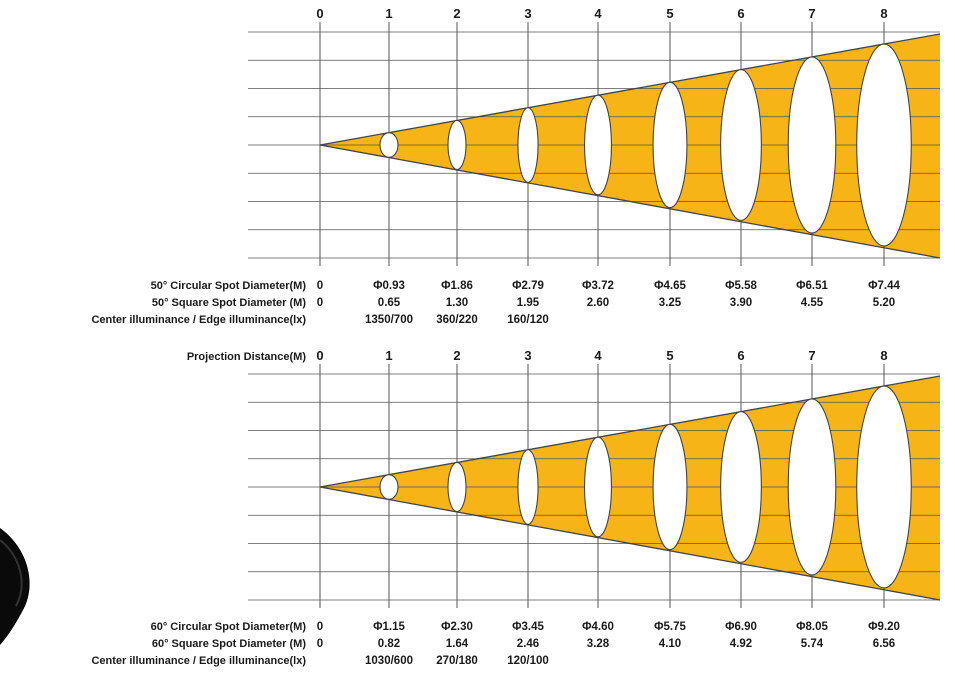 The height and width of the screenshot is (684, 955). I want to click on row-2-value-2: 270/180, so click(457, 661).